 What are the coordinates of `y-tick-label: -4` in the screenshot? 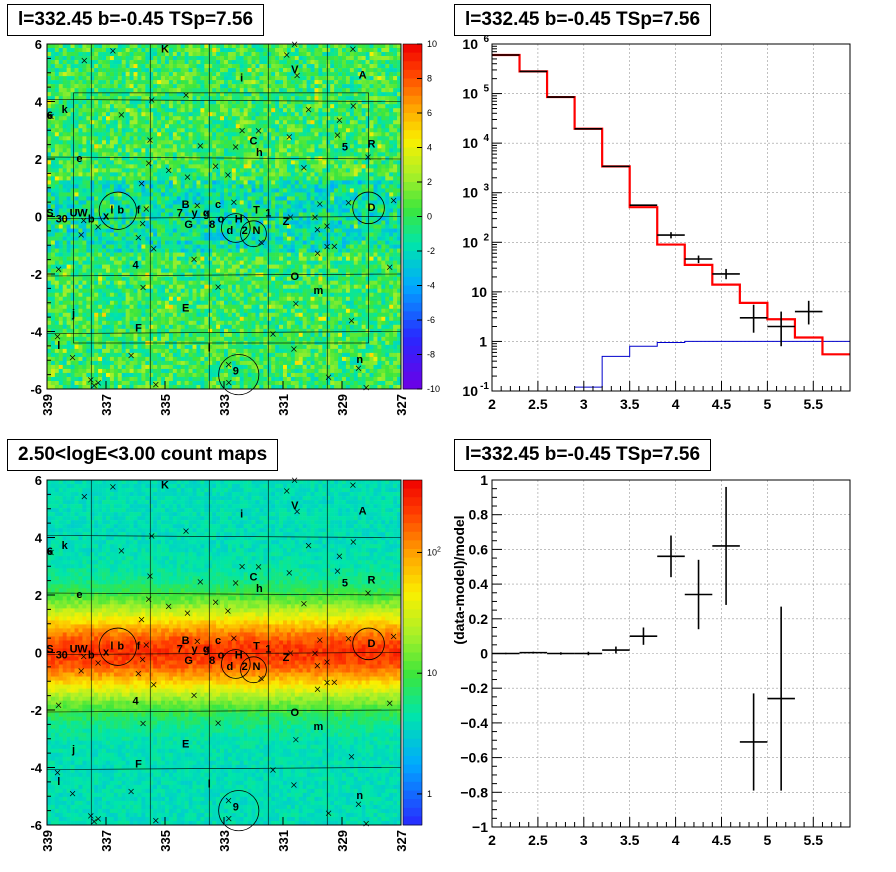 It's located at (36, 768).